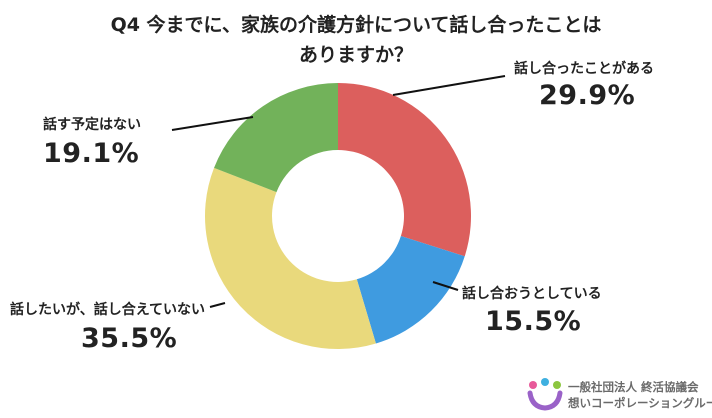  I want to click on organization-logo: 一般社団法人 終活協議会 想いコーポレーショングループ, so click(619, 394).